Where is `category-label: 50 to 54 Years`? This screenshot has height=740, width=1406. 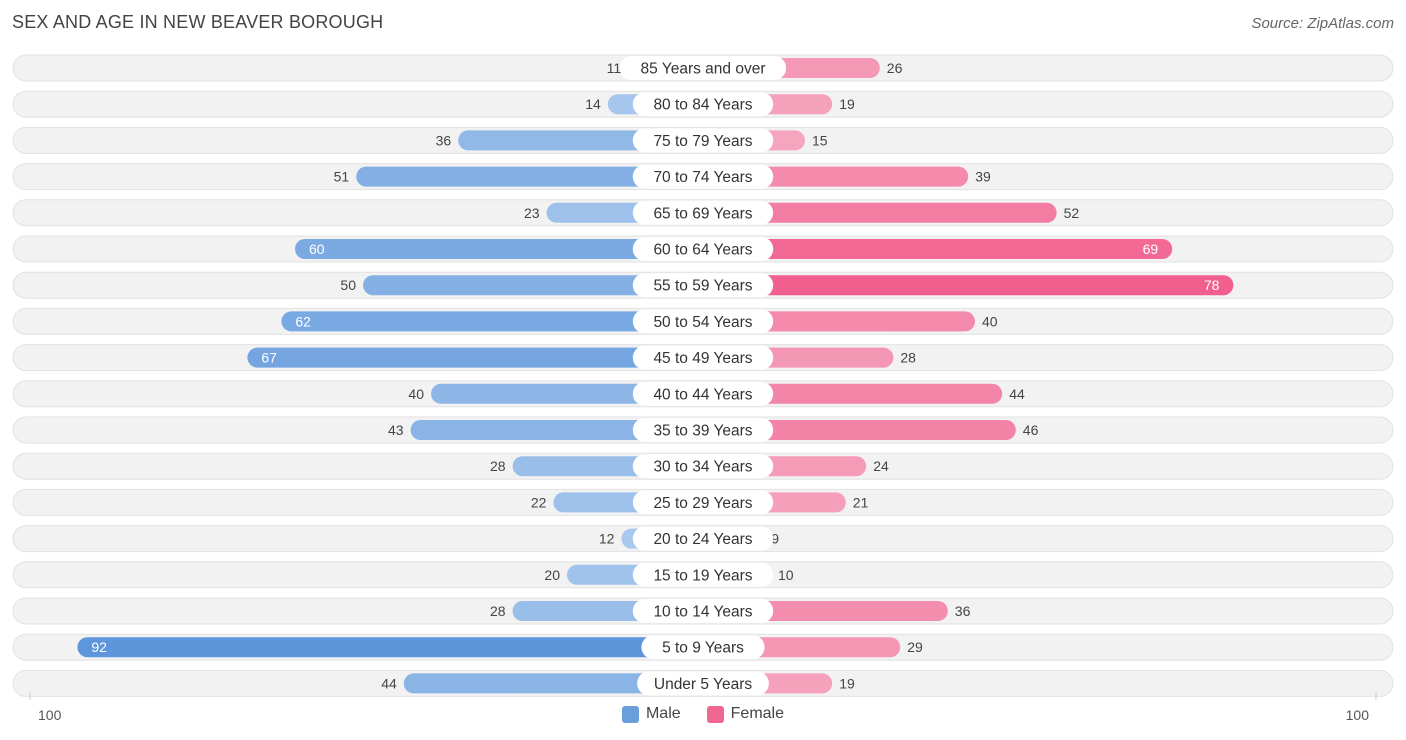 category-label: 50 to 54 Years is located at coordinates (702, 322).